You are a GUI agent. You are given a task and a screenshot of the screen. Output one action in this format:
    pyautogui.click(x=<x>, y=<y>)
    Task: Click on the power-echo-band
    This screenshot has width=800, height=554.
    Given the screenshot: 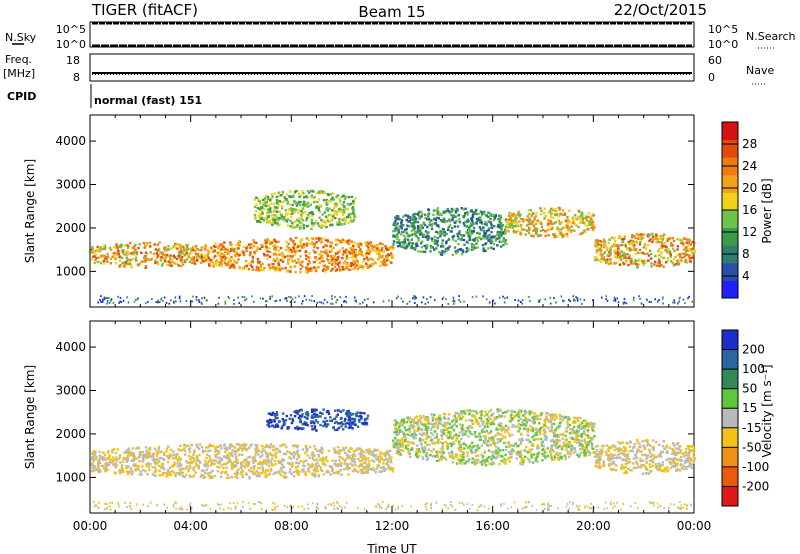 What is the action you would take?
    pyautogui.click(x=299, y=255)
    